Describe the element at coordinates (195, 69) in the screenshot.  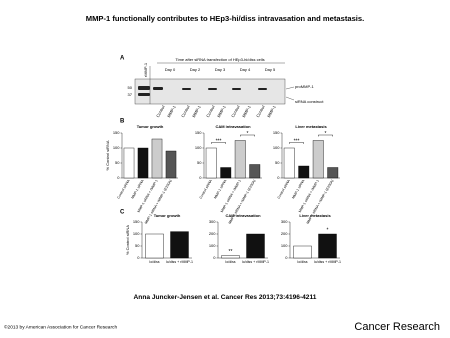
I see `day-label: Day 2` at that location.